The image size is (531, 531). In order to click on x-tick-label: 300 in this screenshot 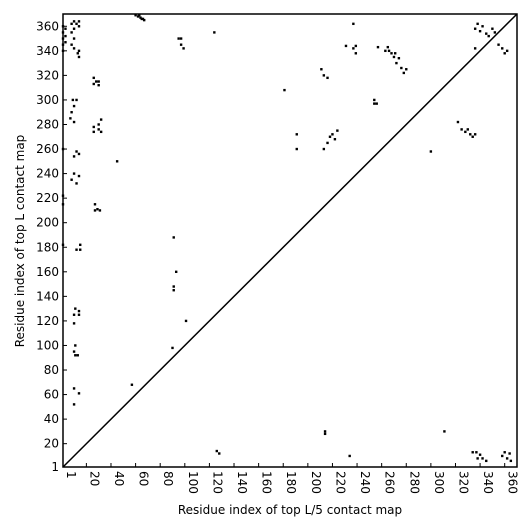, I will do `click(439, 482)`.